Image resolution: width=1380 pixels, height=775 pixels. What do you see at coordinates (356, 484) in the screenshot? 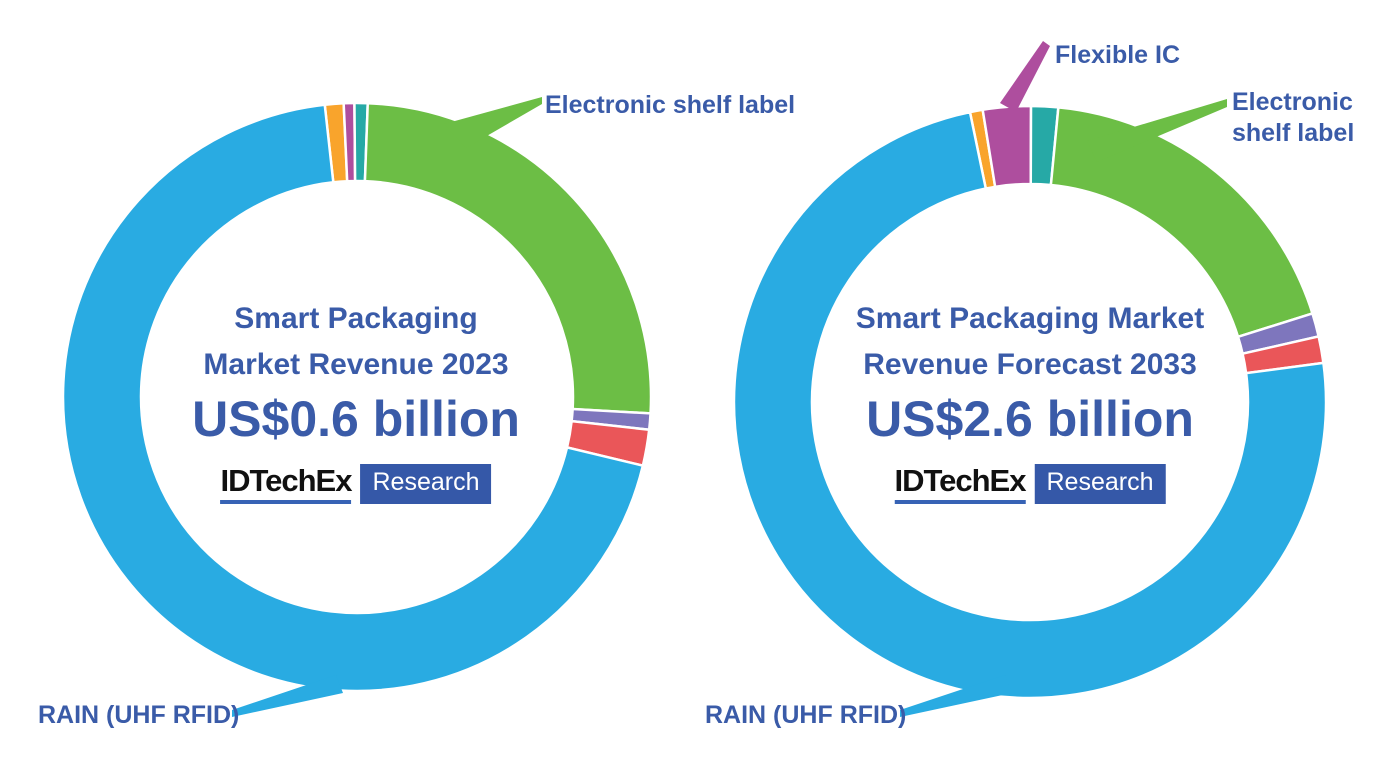
I see `idtechex-logo-2023: IDTechEx Research` at bounding box center [356, 484].